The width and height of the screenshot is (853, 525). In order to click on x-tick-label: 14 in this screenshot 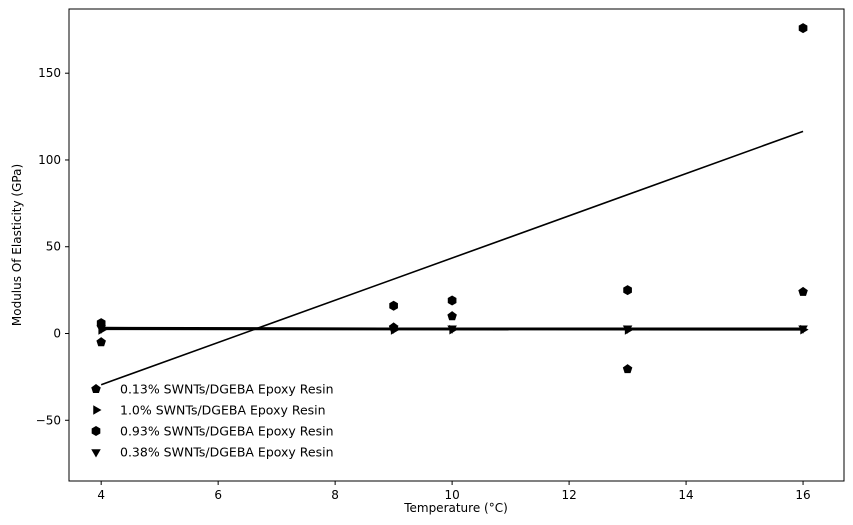, I will do `click(685, 495)`.